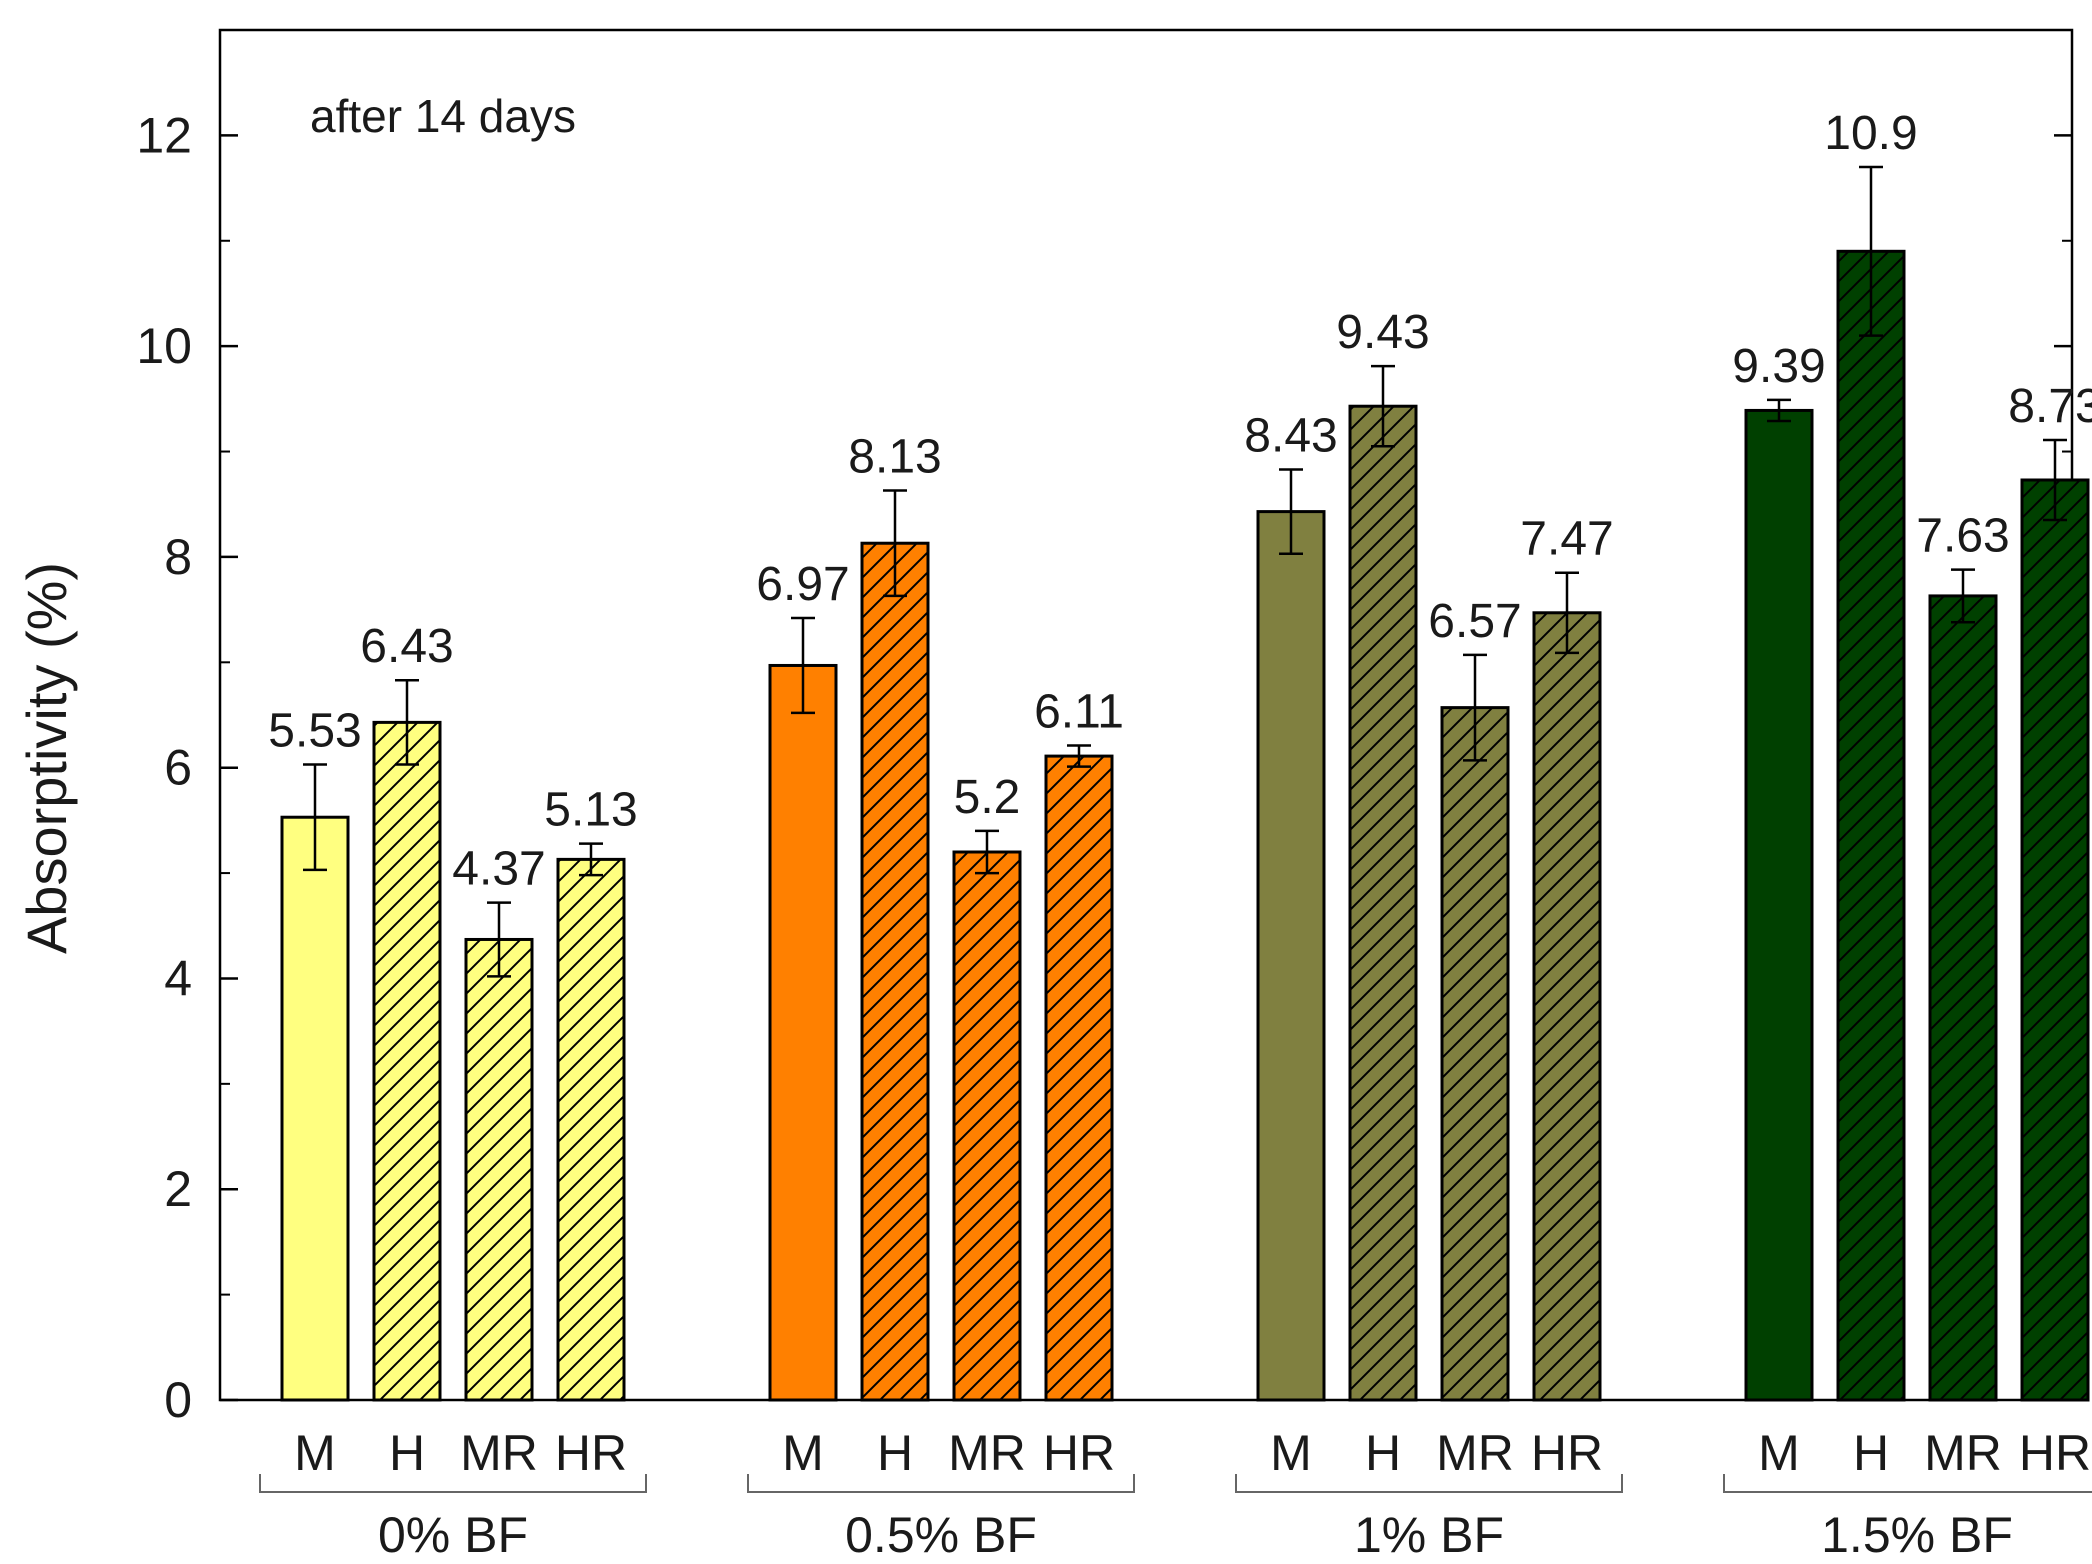 The width and height of the screenshot is (2092, 1564). What do you see at coordinates (1917, 1535) in the screenshot?
I see `group-label: 1.5% BF` at bounding box center [1917, 1535].